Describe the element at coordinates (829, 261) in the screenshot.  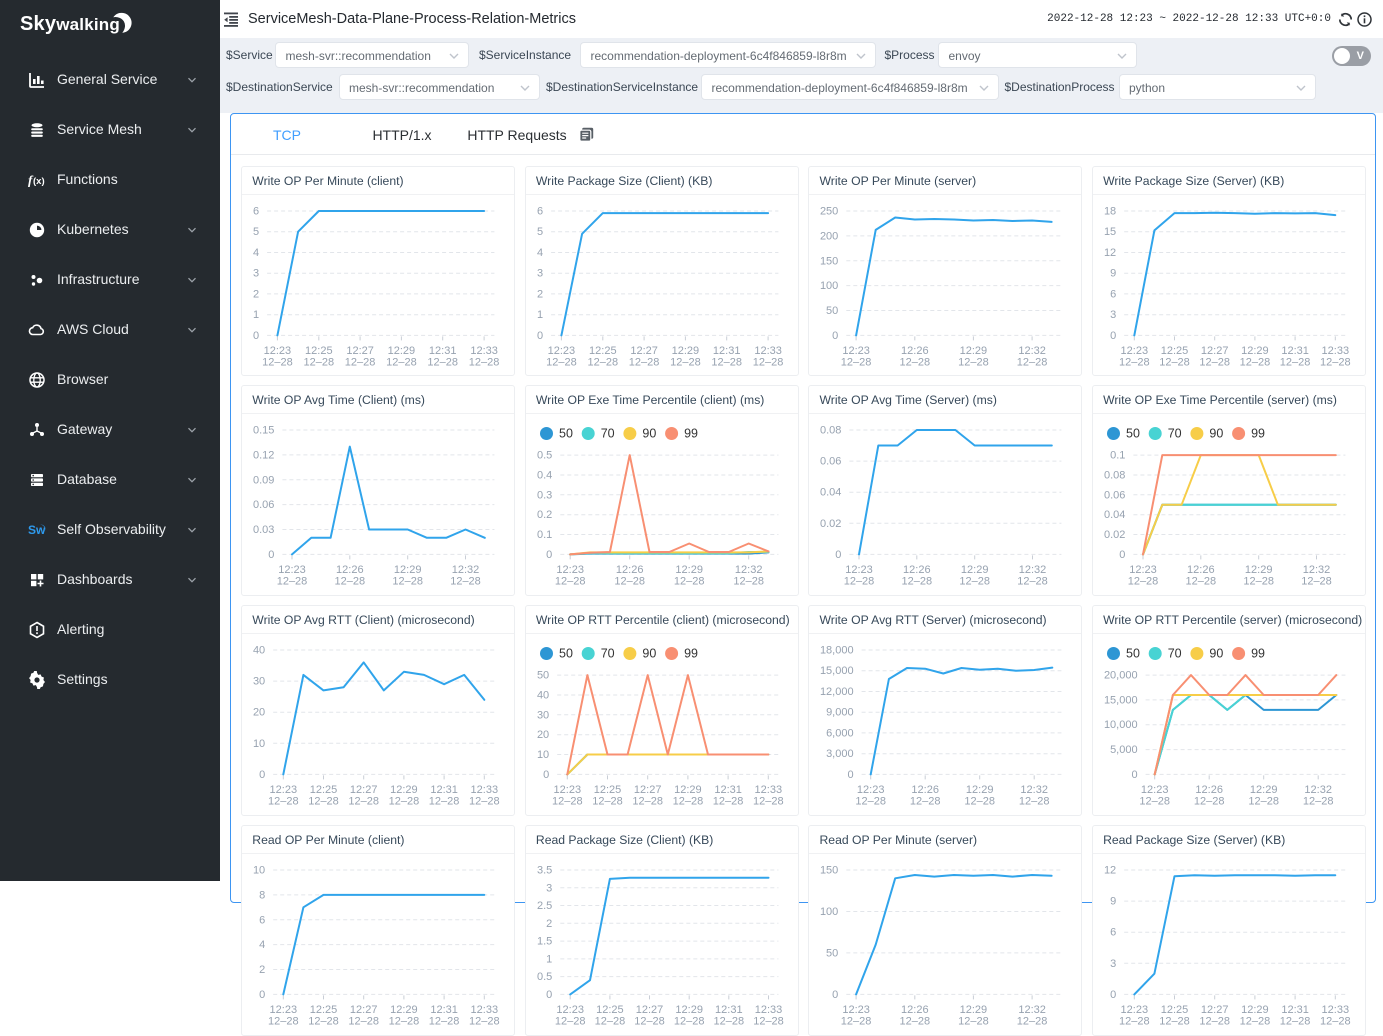
I see `svg-text: 150` at that location.